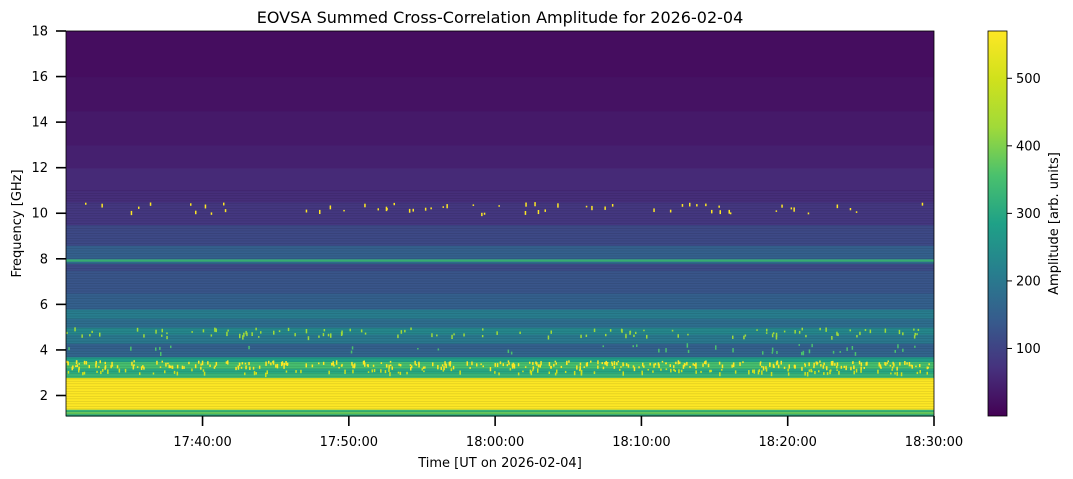 The height and width of the screenshot is (479, 1073). Describe the element at coordinates (349, 442) in the screenshot. I see `x-tick-label: 17:50:00` at that location.